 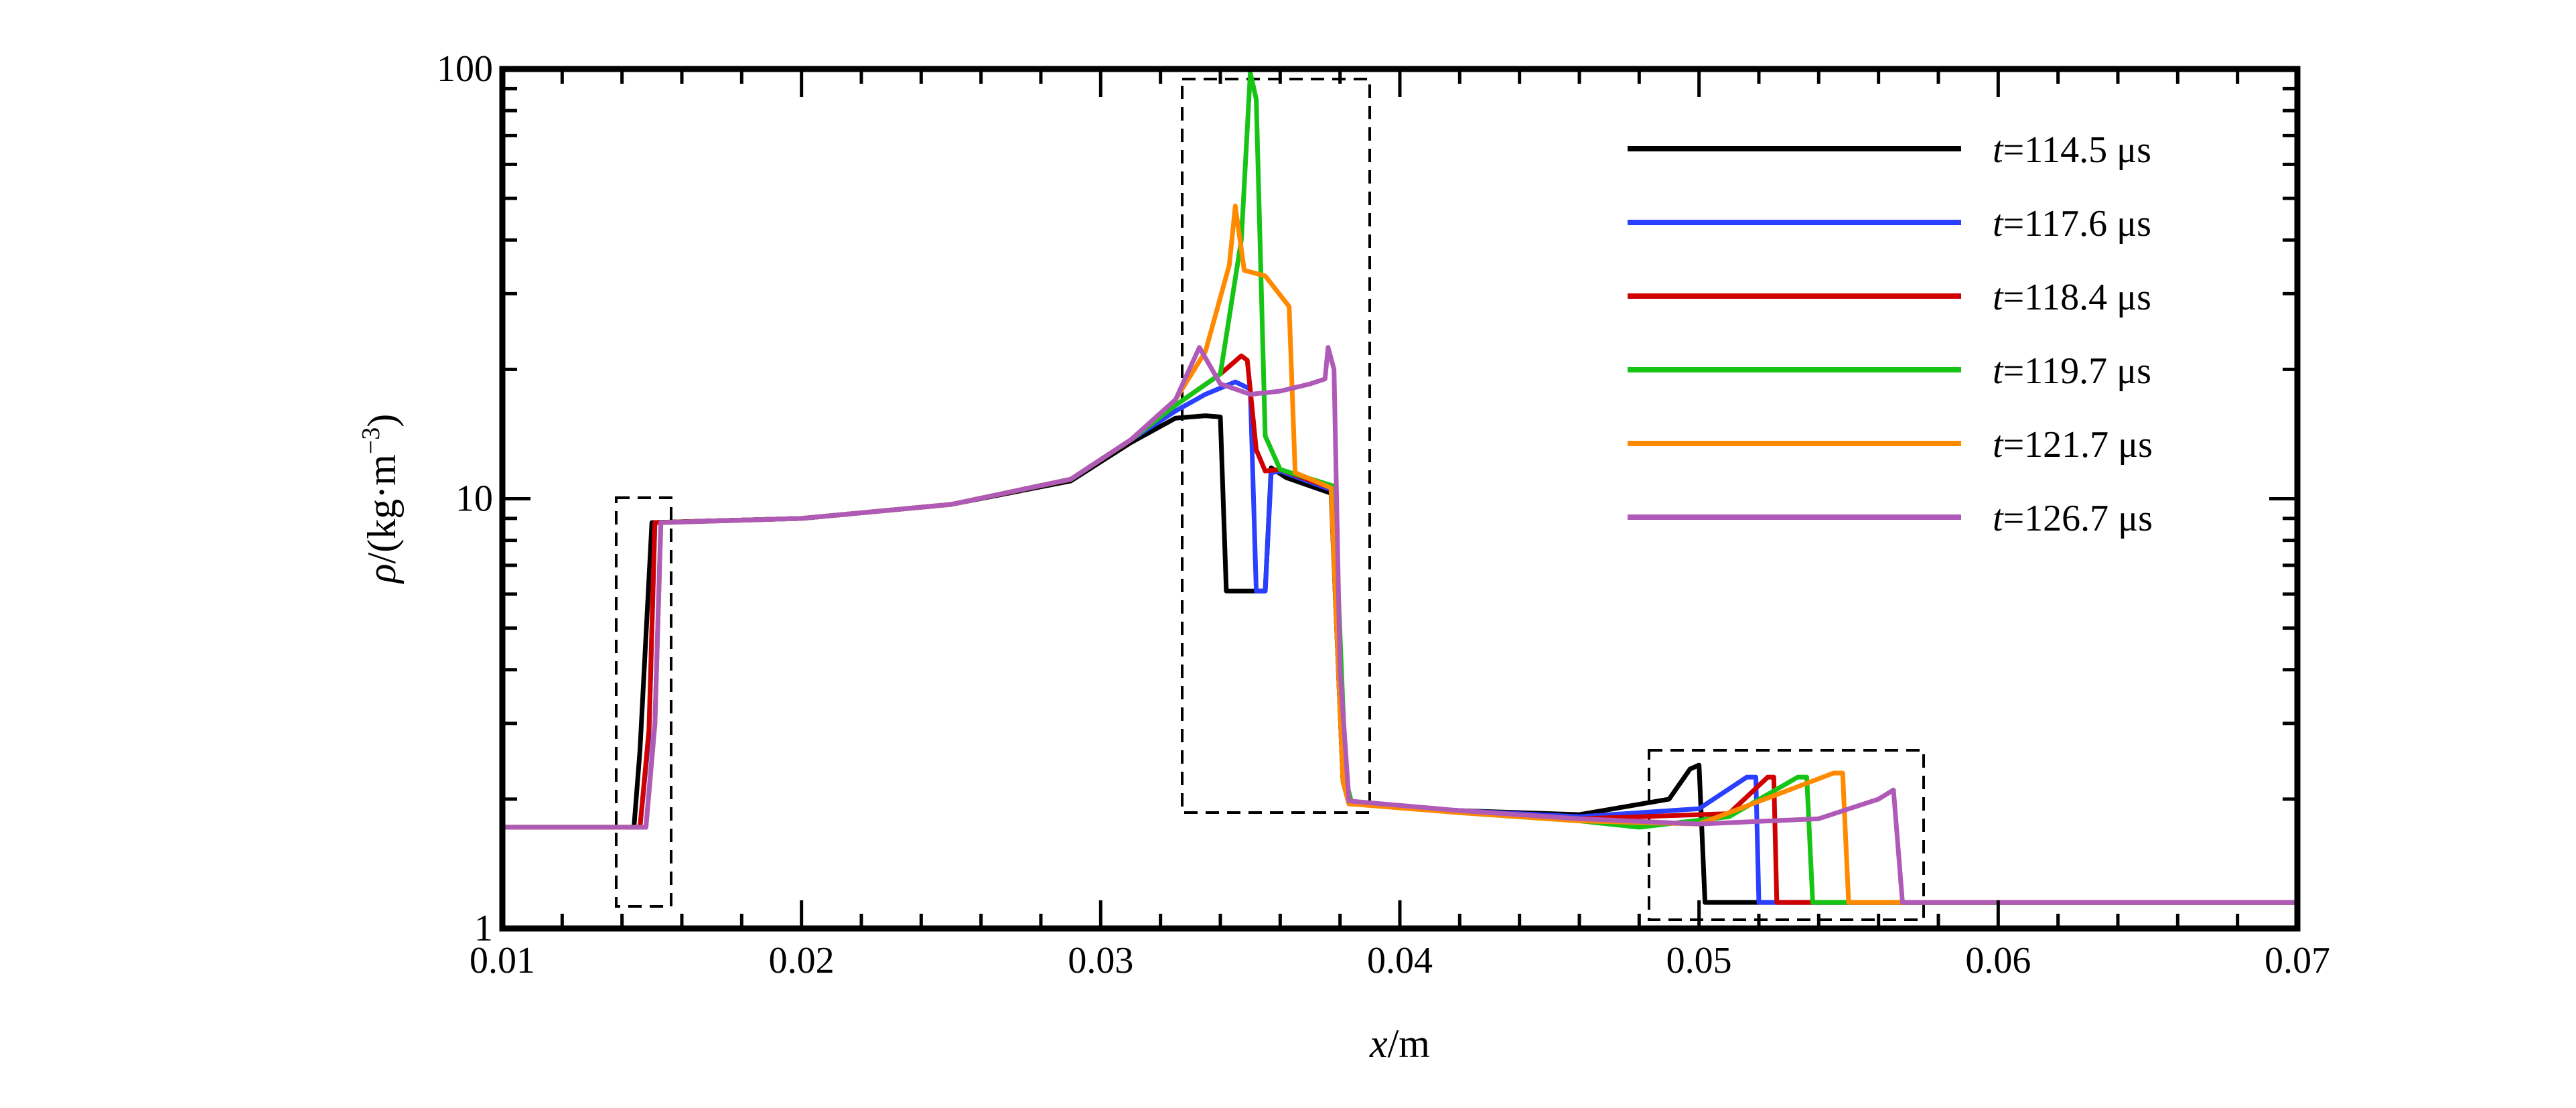 I want to click on x-axis-label: x/m, so click(x=1399, y=1044).